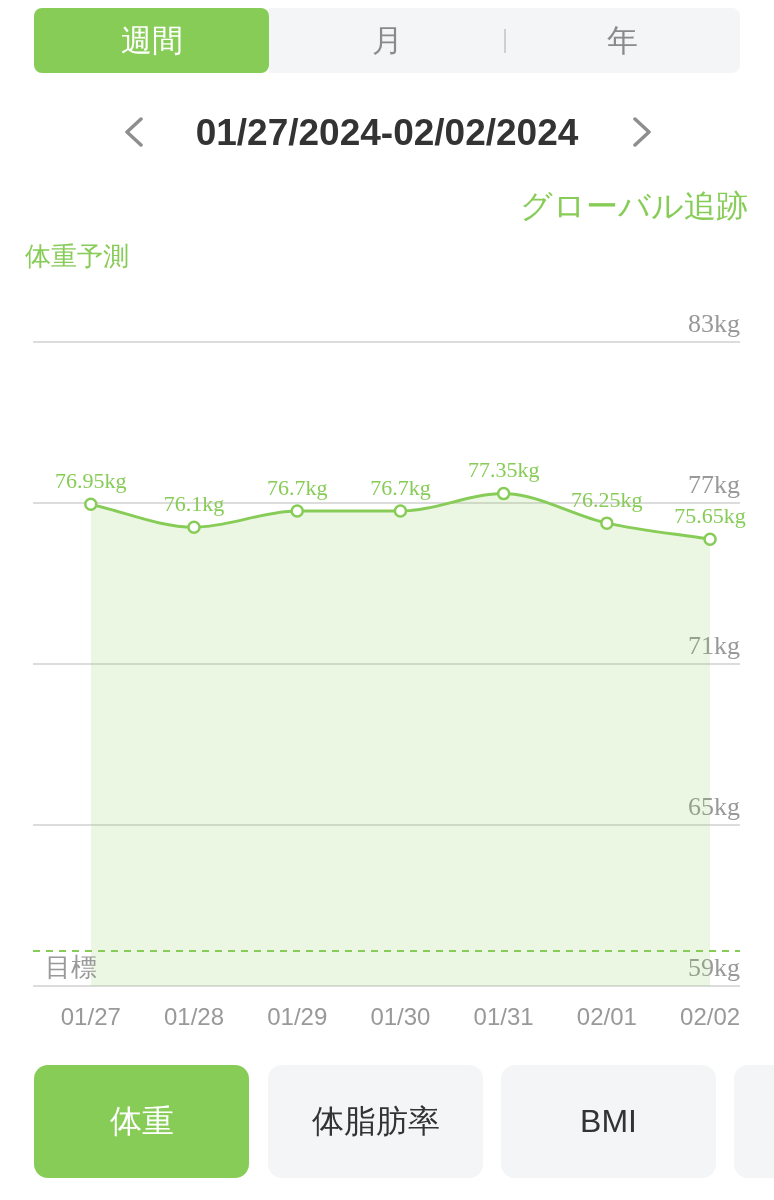 This screenshot has height=1200, width=774. Describe the element at coordinates (710, 1017) in the screenshot. I see `x-tick-label: 02/02` at that location.